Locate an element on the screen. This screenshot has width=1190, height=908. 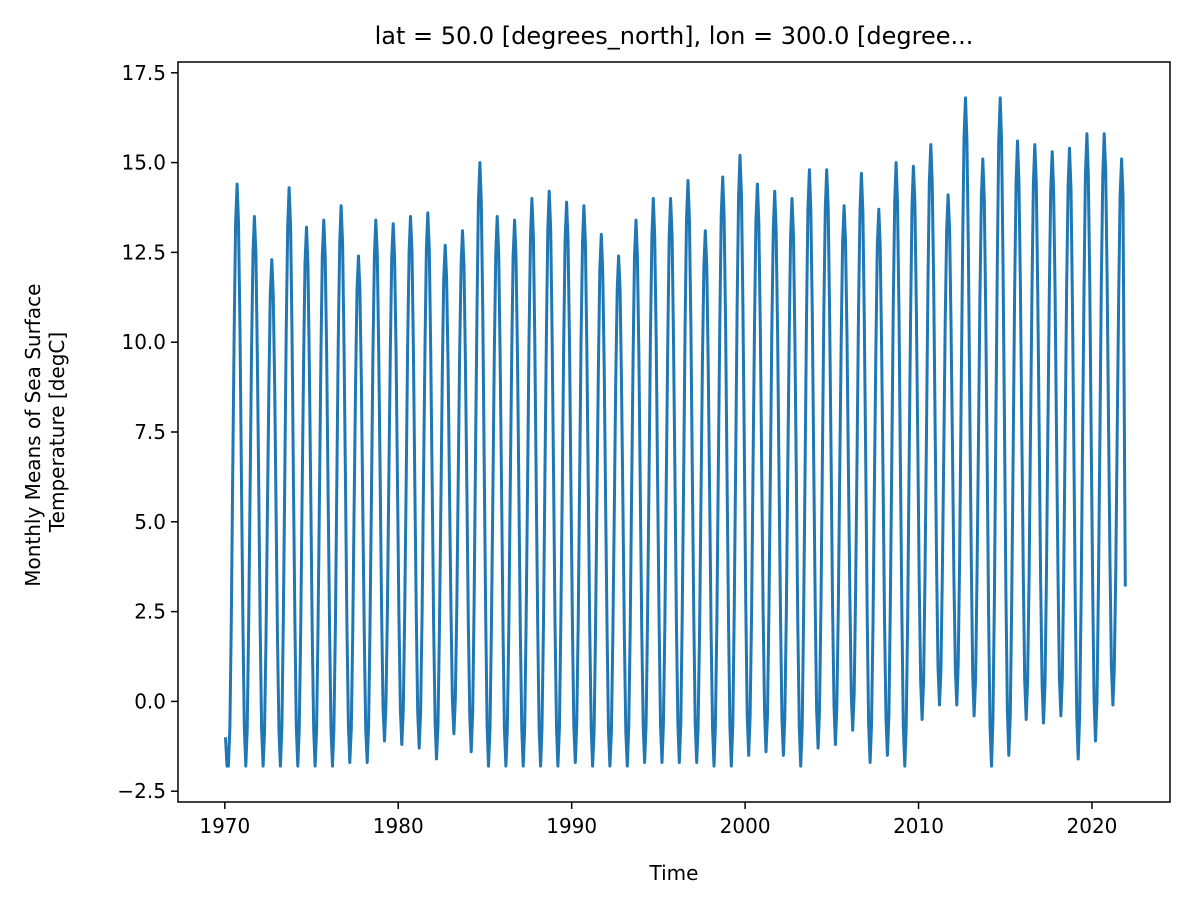
x-tick-label: 1980 is located at coordinates (398, 826).